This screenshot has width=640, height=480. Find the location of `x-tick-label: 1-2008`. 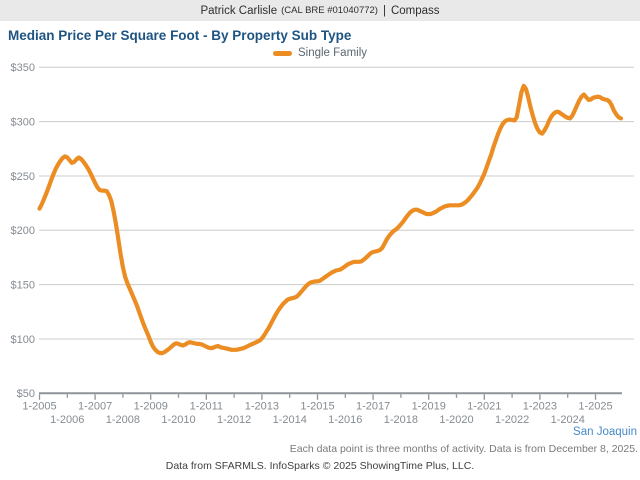

x-tick-label: 1-2008 is located at coordinates (123, 420).